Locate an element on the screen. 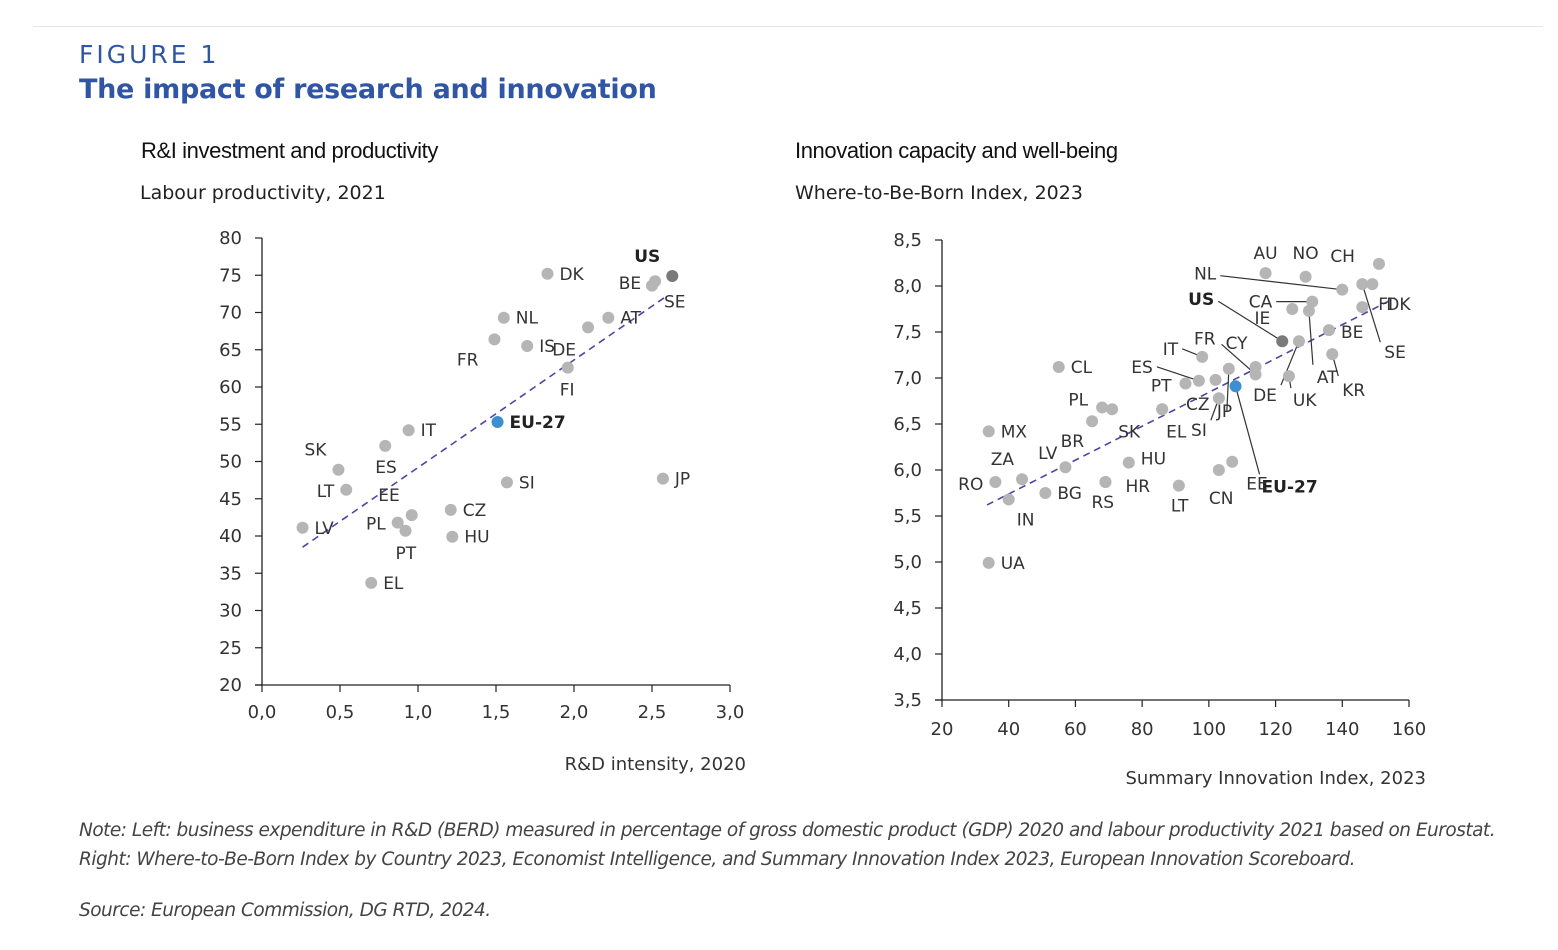 The height and width of the screenshot is (950, 1558). data-label-cl: CL is located at coordinates (1082, 368).